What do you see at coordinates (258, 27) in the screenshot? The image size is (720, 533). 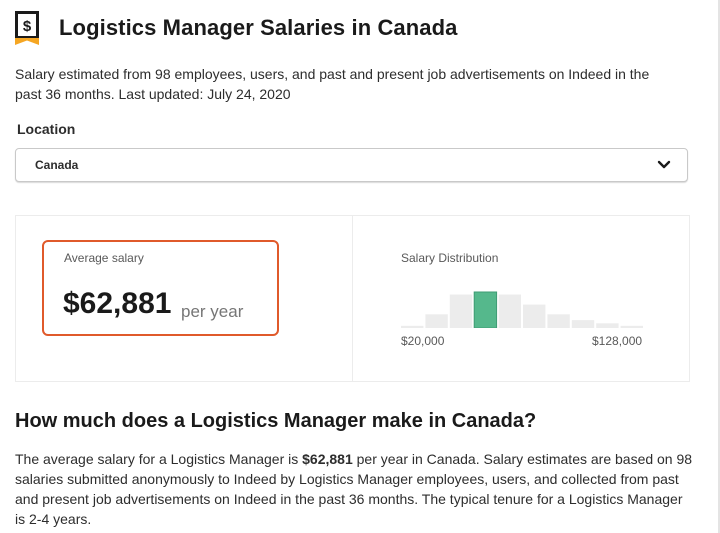 I see `page-title: Logistics Manager Salaries in Canada` at bounding box center [258, 27].